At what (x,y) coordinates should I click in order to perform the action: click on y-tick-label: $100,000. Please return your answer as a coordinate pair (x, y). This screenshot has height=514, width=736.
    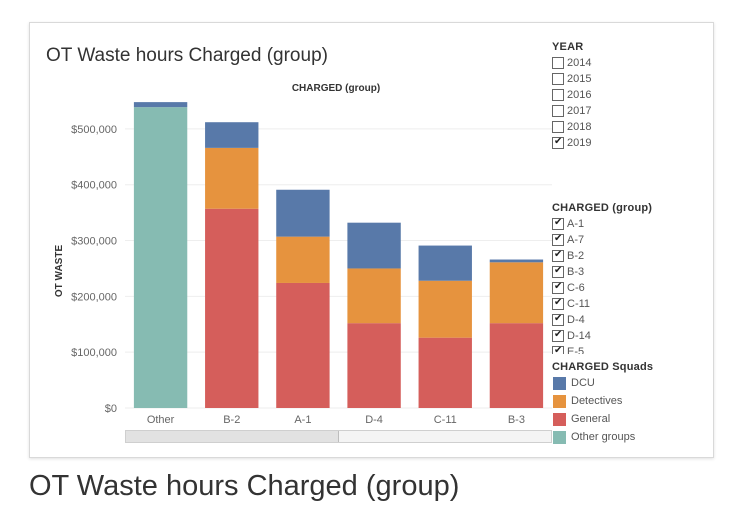
    Looking at the image, I should click on (94, 353).